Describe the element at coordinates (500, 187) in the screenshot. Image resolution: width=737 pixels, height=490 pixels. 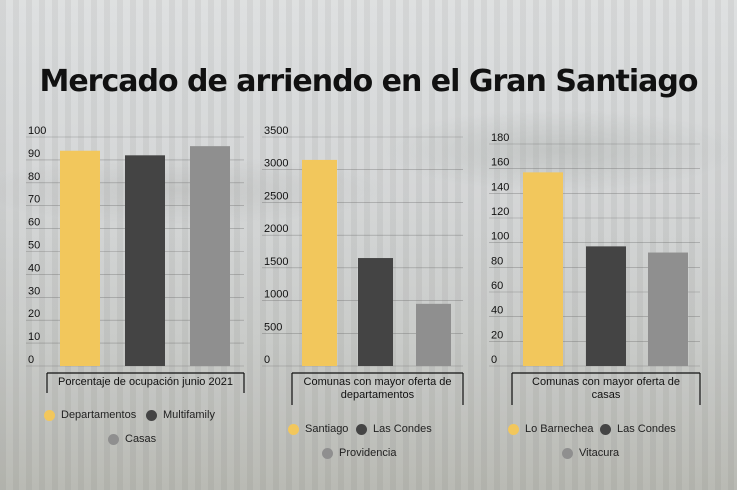
I see `y-tick-label: 140` at that location.